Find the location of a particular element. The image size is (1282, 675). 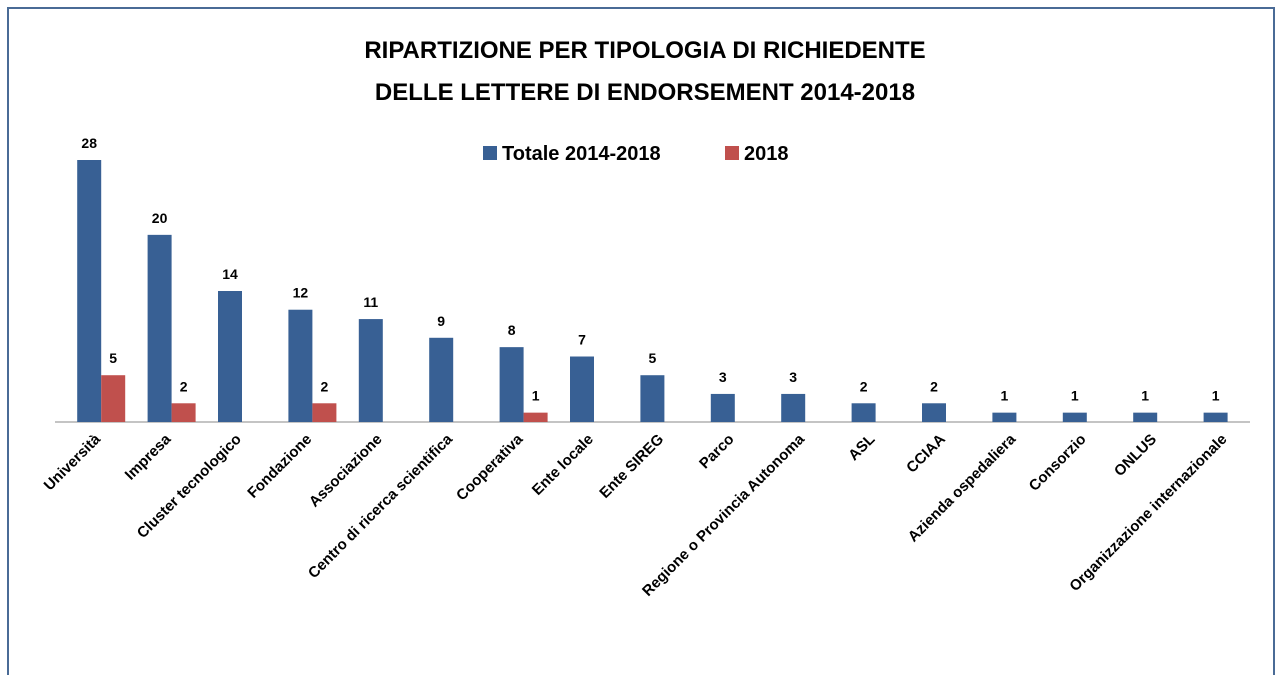

data-label: 12 is located at coordinates (301, 293).